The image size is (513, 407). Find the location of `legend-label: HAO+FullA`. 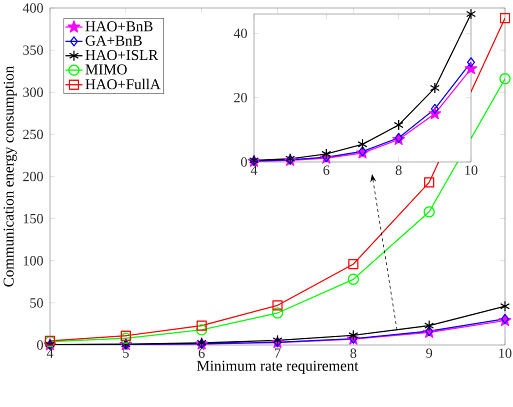

legend-label: HAO+FullA is located at coordinates (123, 84).